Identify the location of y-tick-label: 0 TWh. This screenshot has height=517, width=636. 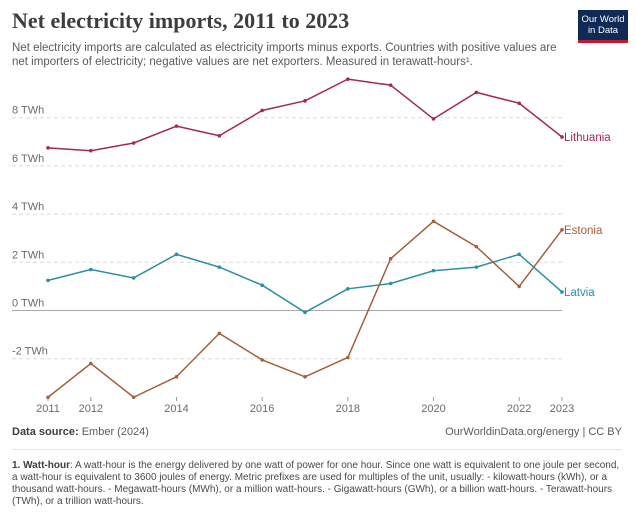
(28, 304).